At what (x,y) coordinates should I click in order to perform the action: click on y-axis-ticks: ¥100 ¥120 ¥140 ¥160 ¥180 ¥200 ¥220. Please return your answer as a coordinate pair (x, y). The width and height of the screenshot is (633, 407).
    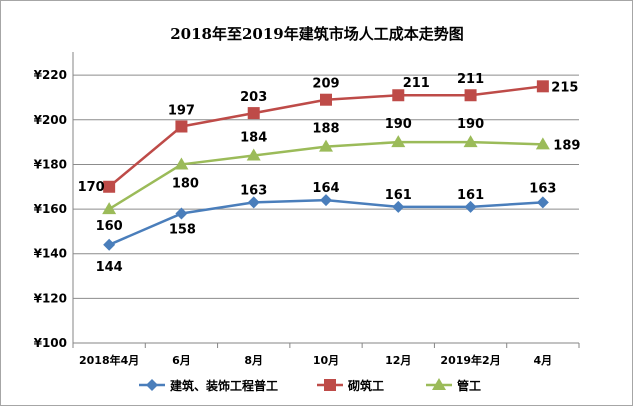
    Looking at the image, I should click on (50, 209).